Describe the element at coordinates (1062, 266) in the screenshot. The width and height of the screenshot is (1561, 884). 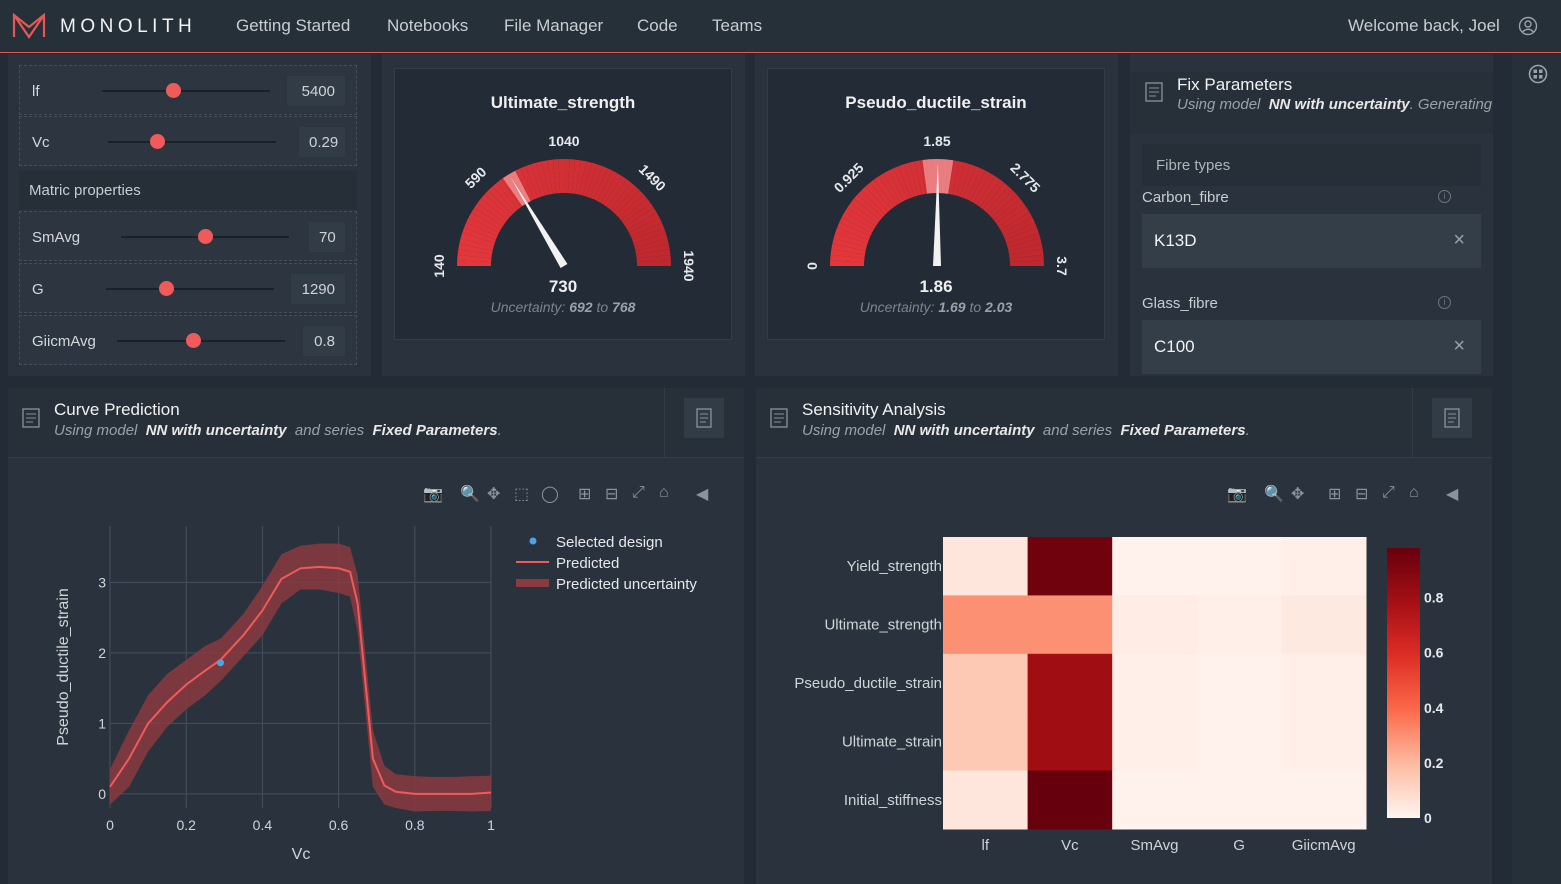
I see `gauge-tick-label: 3.7` at that location.